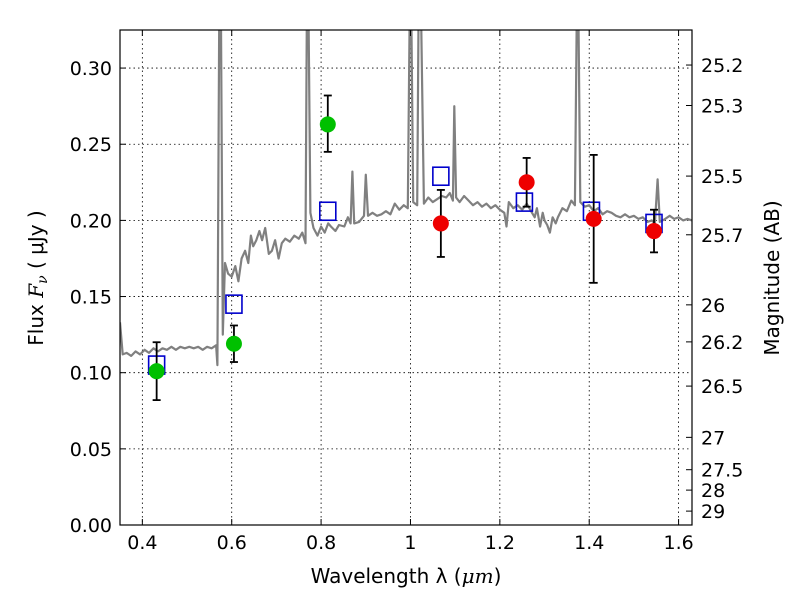 Image resolution: width=800 pixels, height=600 pixels. Describe the element at coordinates (410, 543) in the screenshot. I see `x-tick-label: 1` at that location.